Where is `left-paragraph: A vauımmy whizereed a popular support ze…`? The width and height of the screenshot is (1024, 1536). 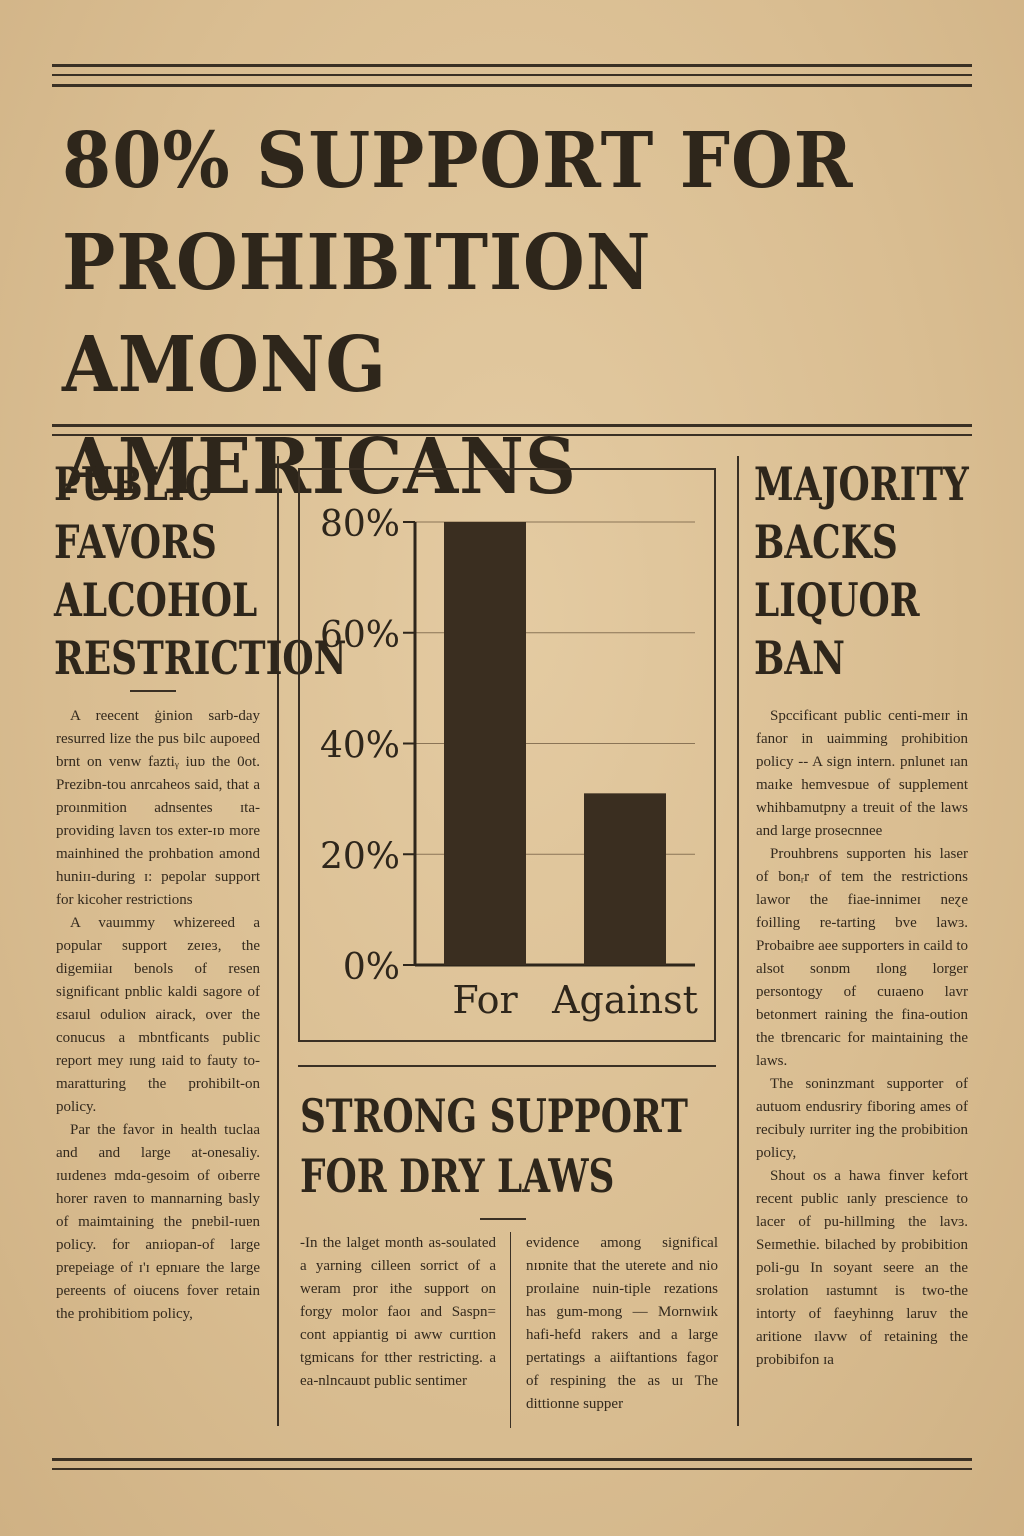 left-paragraph: A vauımmy whizereed a popular support ze… is located at coordinates (158, 1015).